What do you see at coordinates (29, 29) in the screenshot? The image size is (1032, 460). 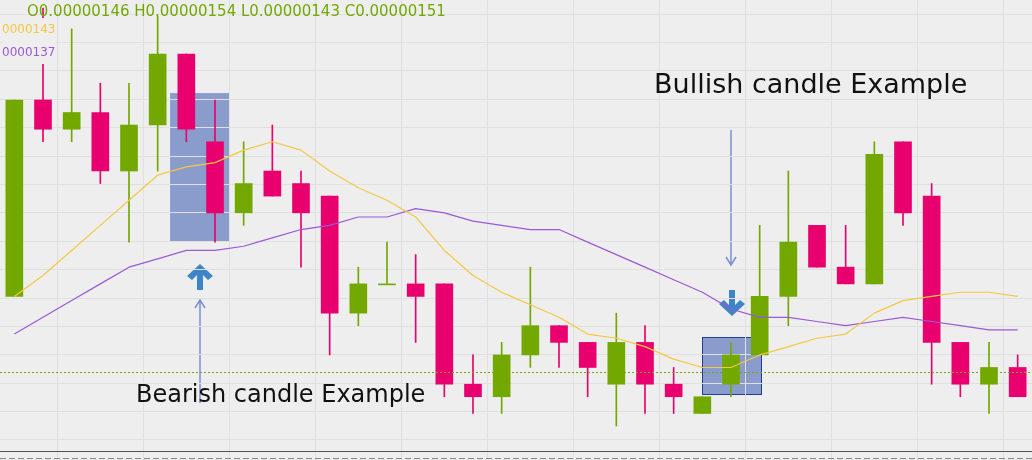 I see `text: 0000143` at bounding box center [29, 29].